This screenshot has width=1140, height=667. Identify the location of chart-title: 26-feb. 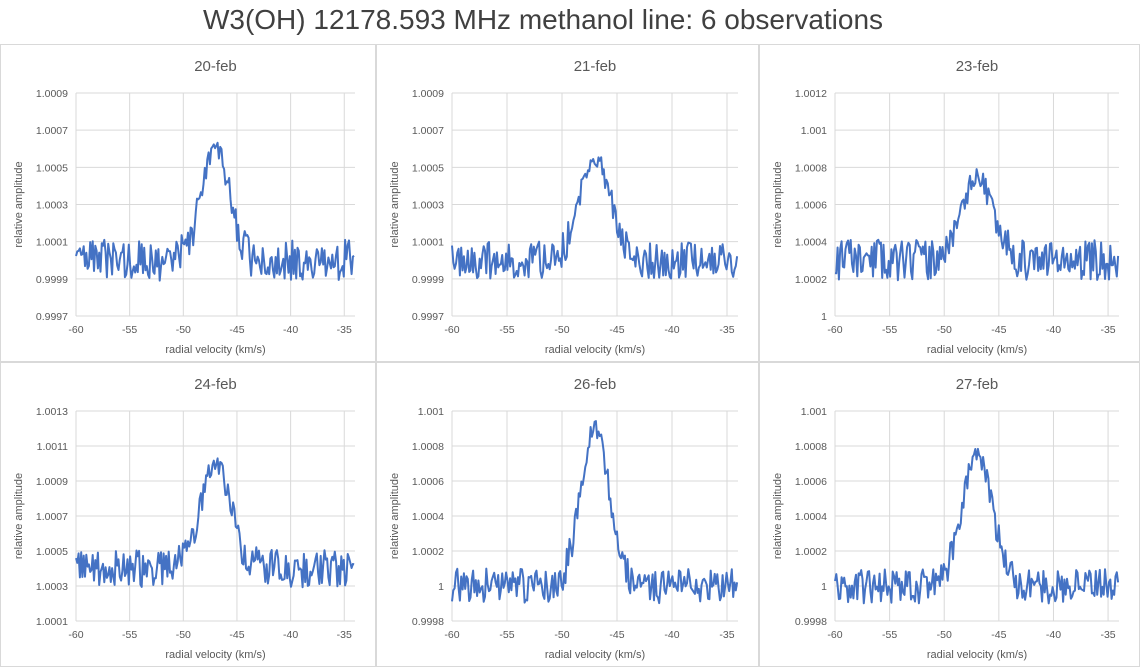
(595, 384).